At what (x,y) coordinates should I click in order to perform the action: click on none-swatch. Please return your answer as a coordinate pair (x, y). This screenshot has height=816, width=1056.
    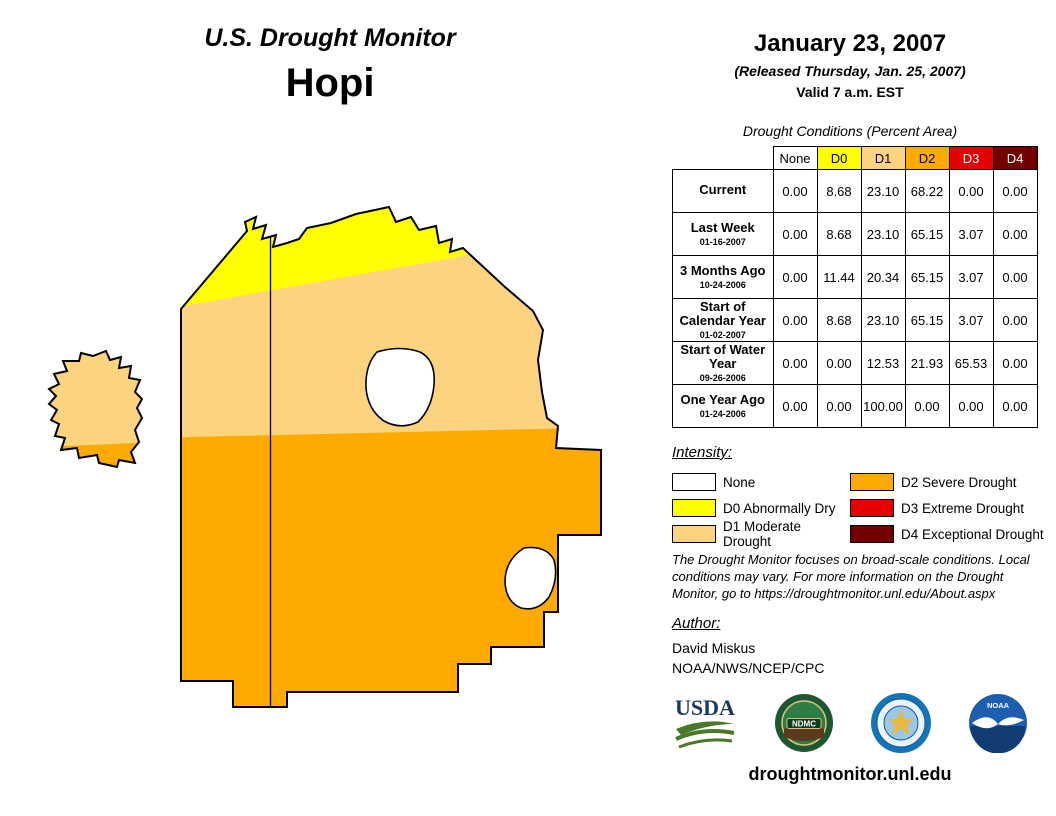
    Looking at the image, I should click on (694, 482).